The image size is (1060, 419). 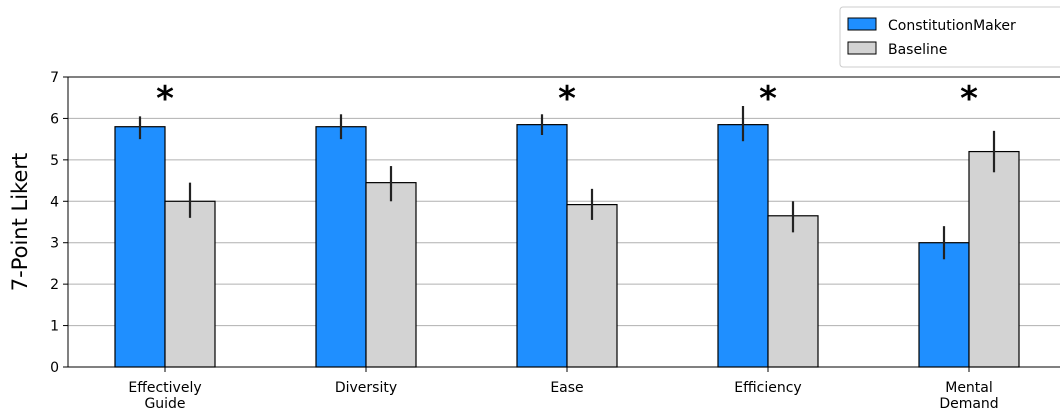 I want to click on y-tick-label: 3, so click(x=54, y=244).